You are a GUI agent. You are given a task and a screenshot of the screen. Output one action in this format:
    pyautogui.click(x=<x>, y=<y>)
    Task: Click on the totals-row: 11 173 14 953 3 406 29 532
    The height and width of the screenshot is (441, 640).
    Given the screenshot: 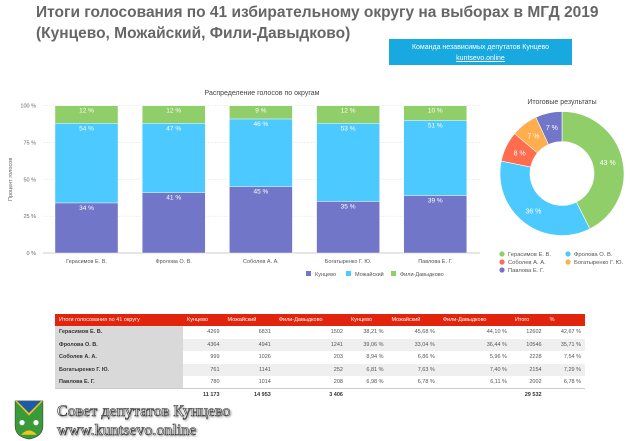 What is the action you would take?
    pyautogui.click(x=320, y=394)
    